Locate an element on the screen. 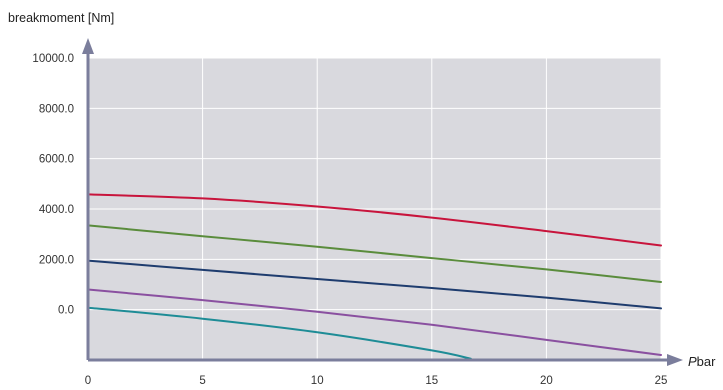 The width and height of the screenshot is (723, 390). x-tick-label: 20 is located at coordinates (546, 381).